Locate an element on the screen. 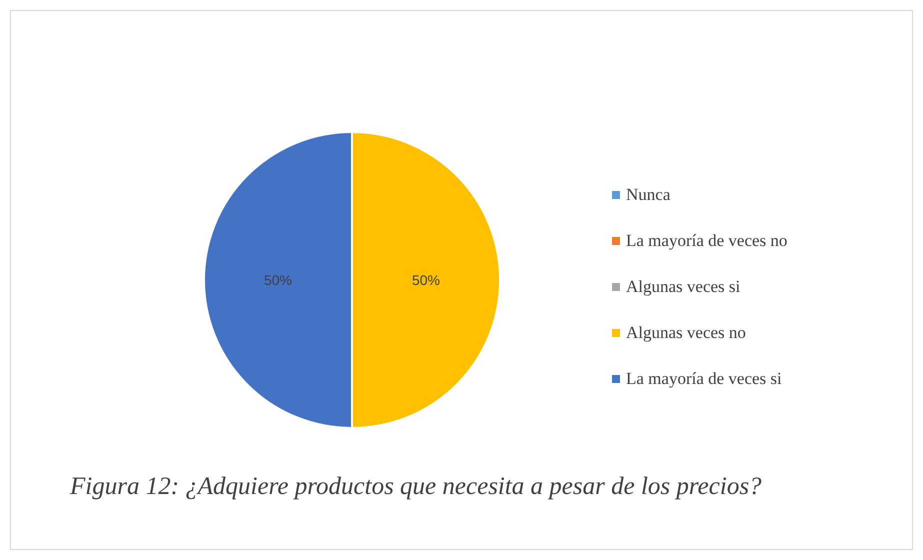 This screenshot has width=923, height=560. legend-label: La mayoría de veces no is located at coordinates (707, 241).